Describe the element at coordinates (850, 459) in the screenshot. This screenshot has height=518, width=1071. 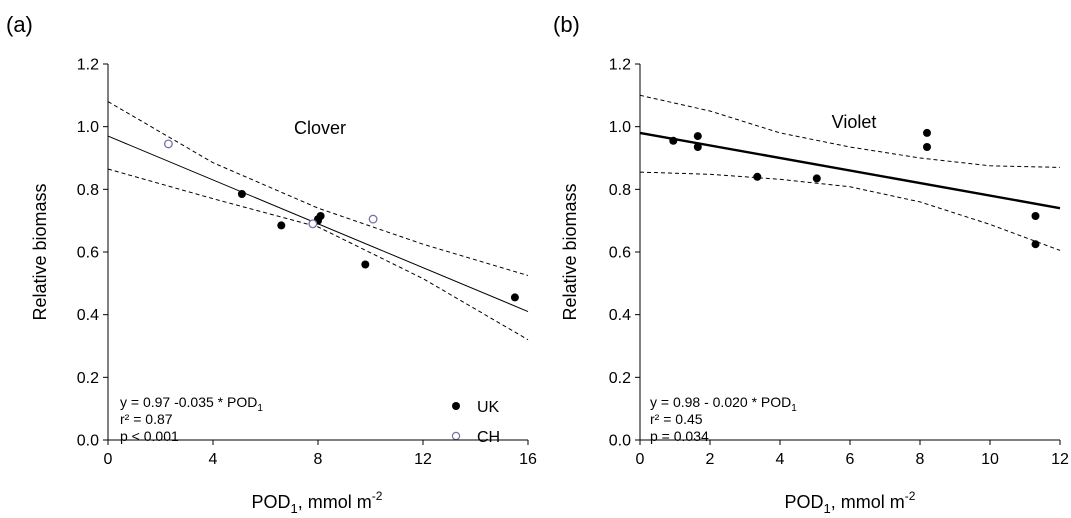
I see `x-tick-label: 6` at that location.